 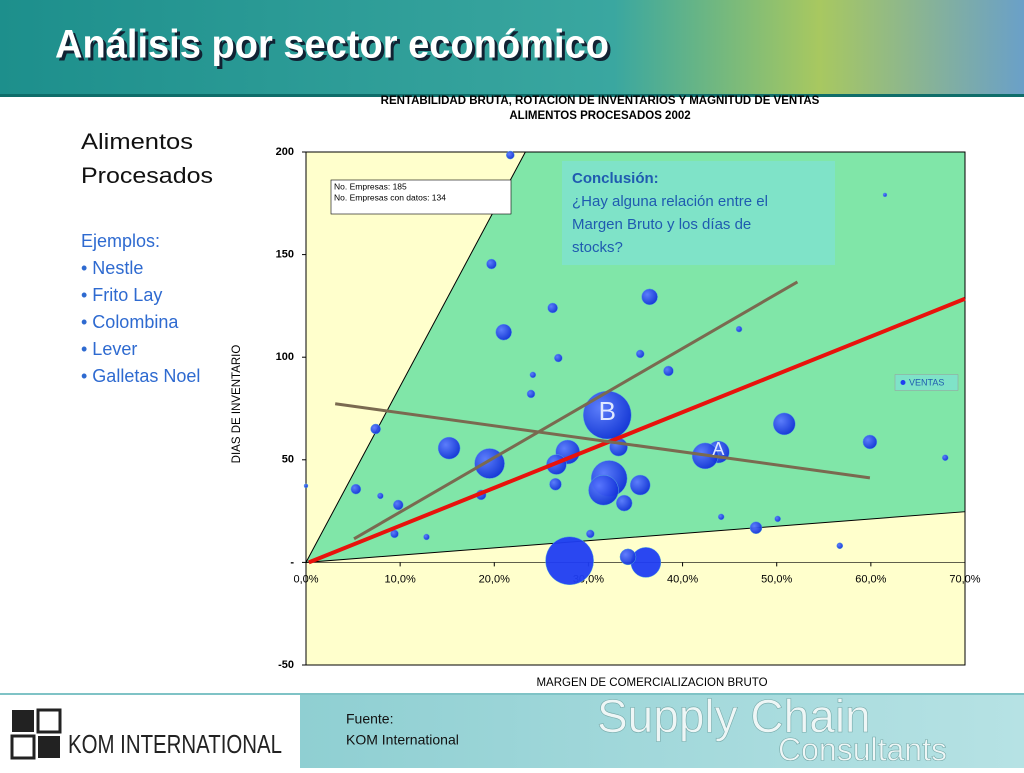 I want to click on legend-swatch, so click(x=903, y=382).